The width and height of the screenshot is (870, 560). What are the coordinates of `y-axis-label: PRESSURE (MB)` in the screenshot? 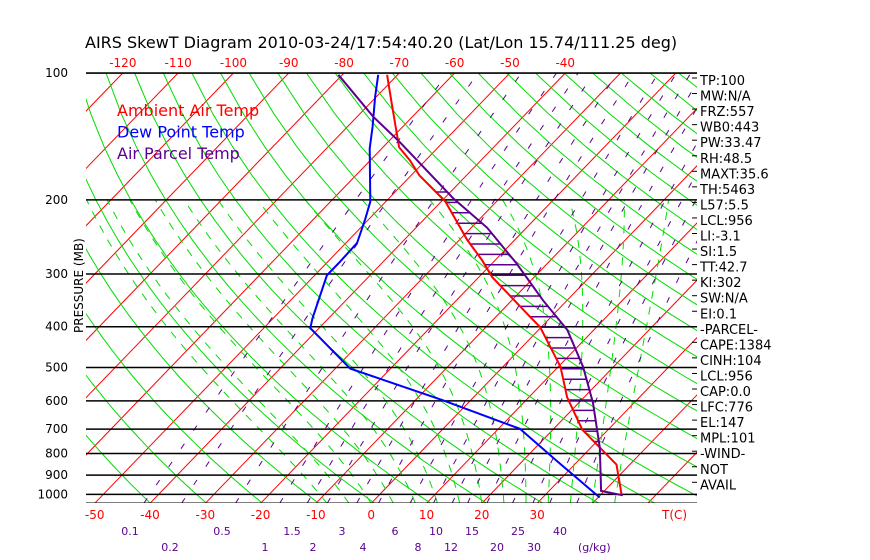 It's located at (79, 285).